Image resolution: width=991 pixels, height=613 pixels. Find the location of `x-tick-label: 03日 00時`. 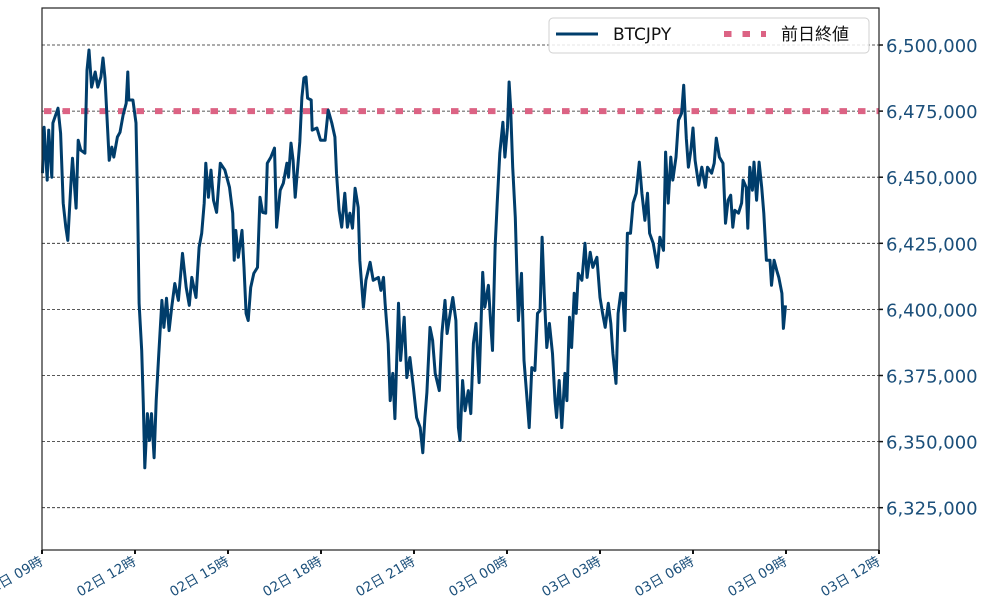

x-tick-label: 03日 00時 is located at coordinates (478, 576).